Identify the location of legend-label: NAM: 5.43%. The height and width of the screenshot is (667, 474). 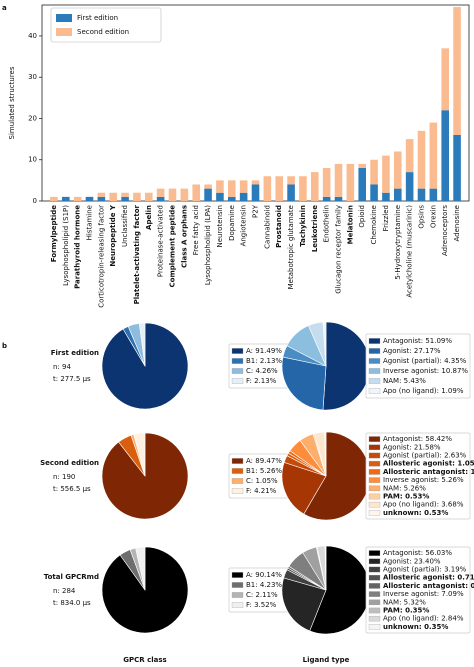
(404, 381).